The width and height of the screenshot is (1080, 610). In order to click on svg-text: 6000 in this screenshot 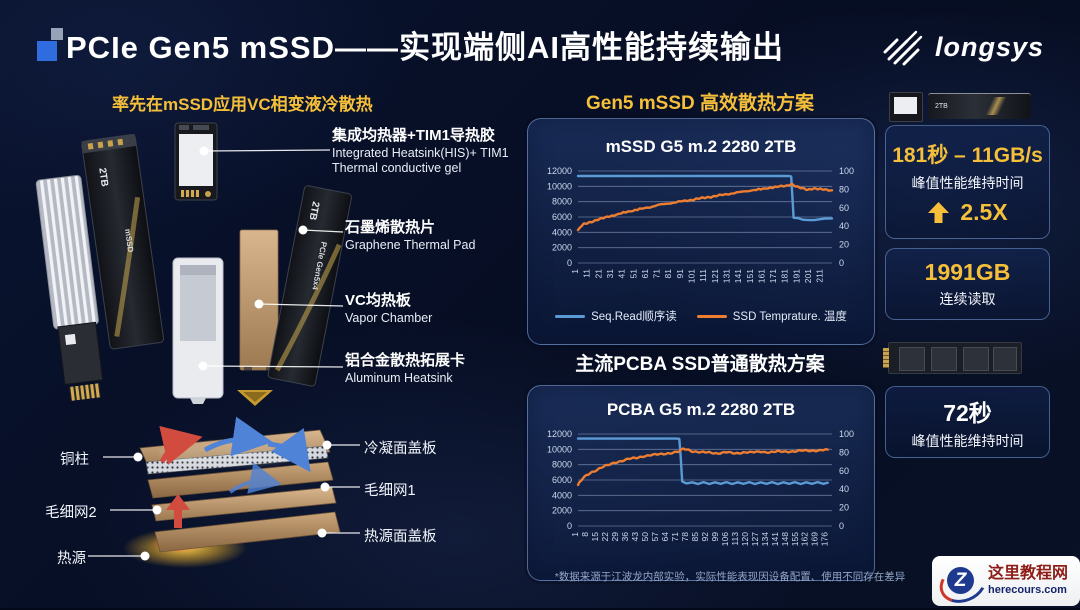, I will do `click(562, 217)`.